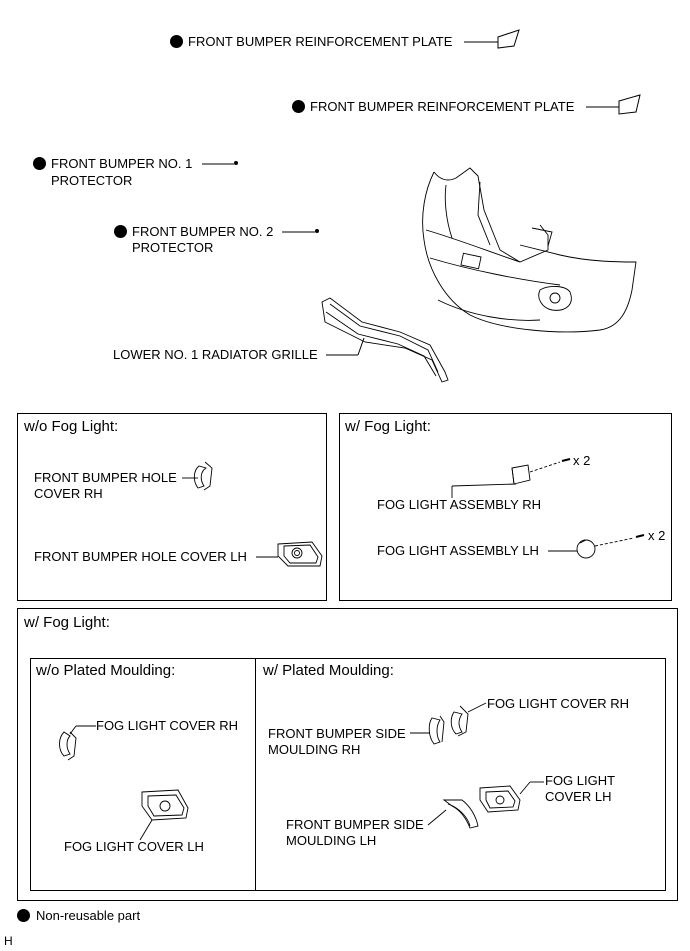 This screenshot has height=951, width=690. What do you see at coordinates (167, 725) in the screenshot?
I see `label-fog-cover-rh-a: FOG LIGHT COVER RH` at bounding box center [167, 725].